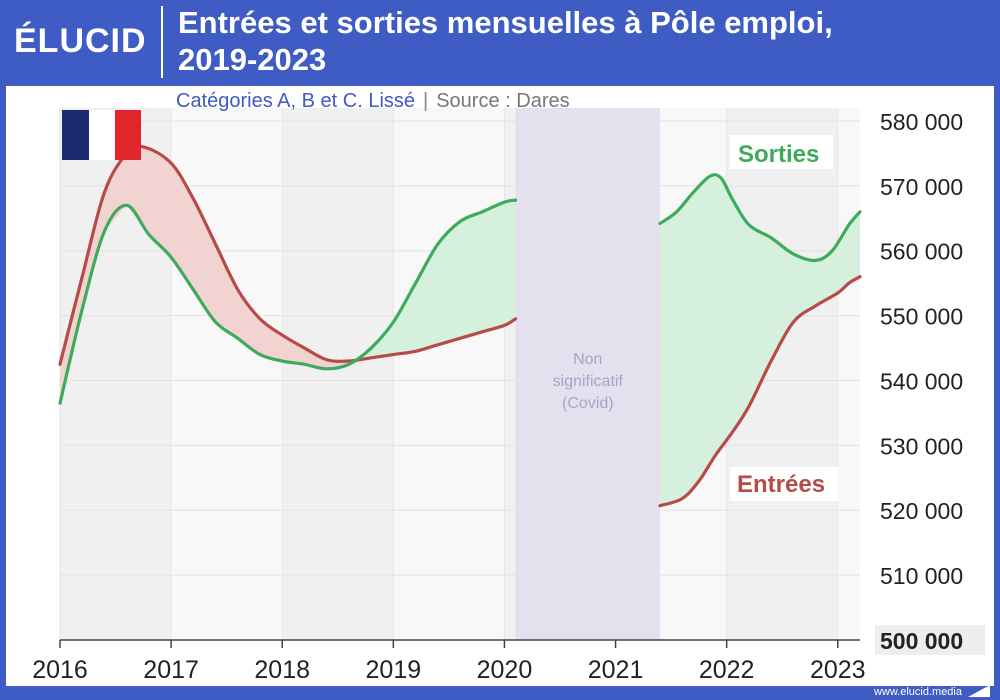 The image size is (1000, 700). I want to click on x-tick-label: 2017, so click(171, 670).